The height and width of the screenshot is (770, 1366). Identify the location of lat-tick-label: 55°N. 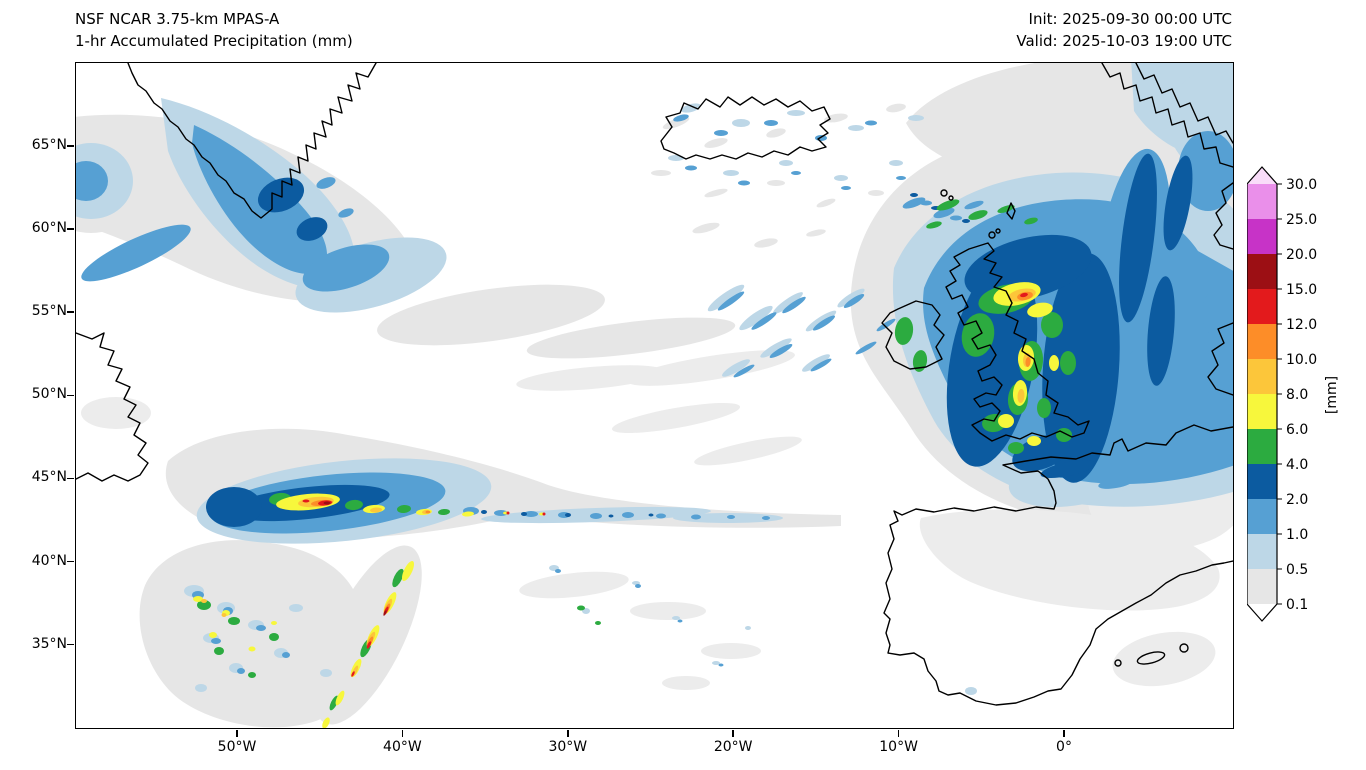
(49, 311).